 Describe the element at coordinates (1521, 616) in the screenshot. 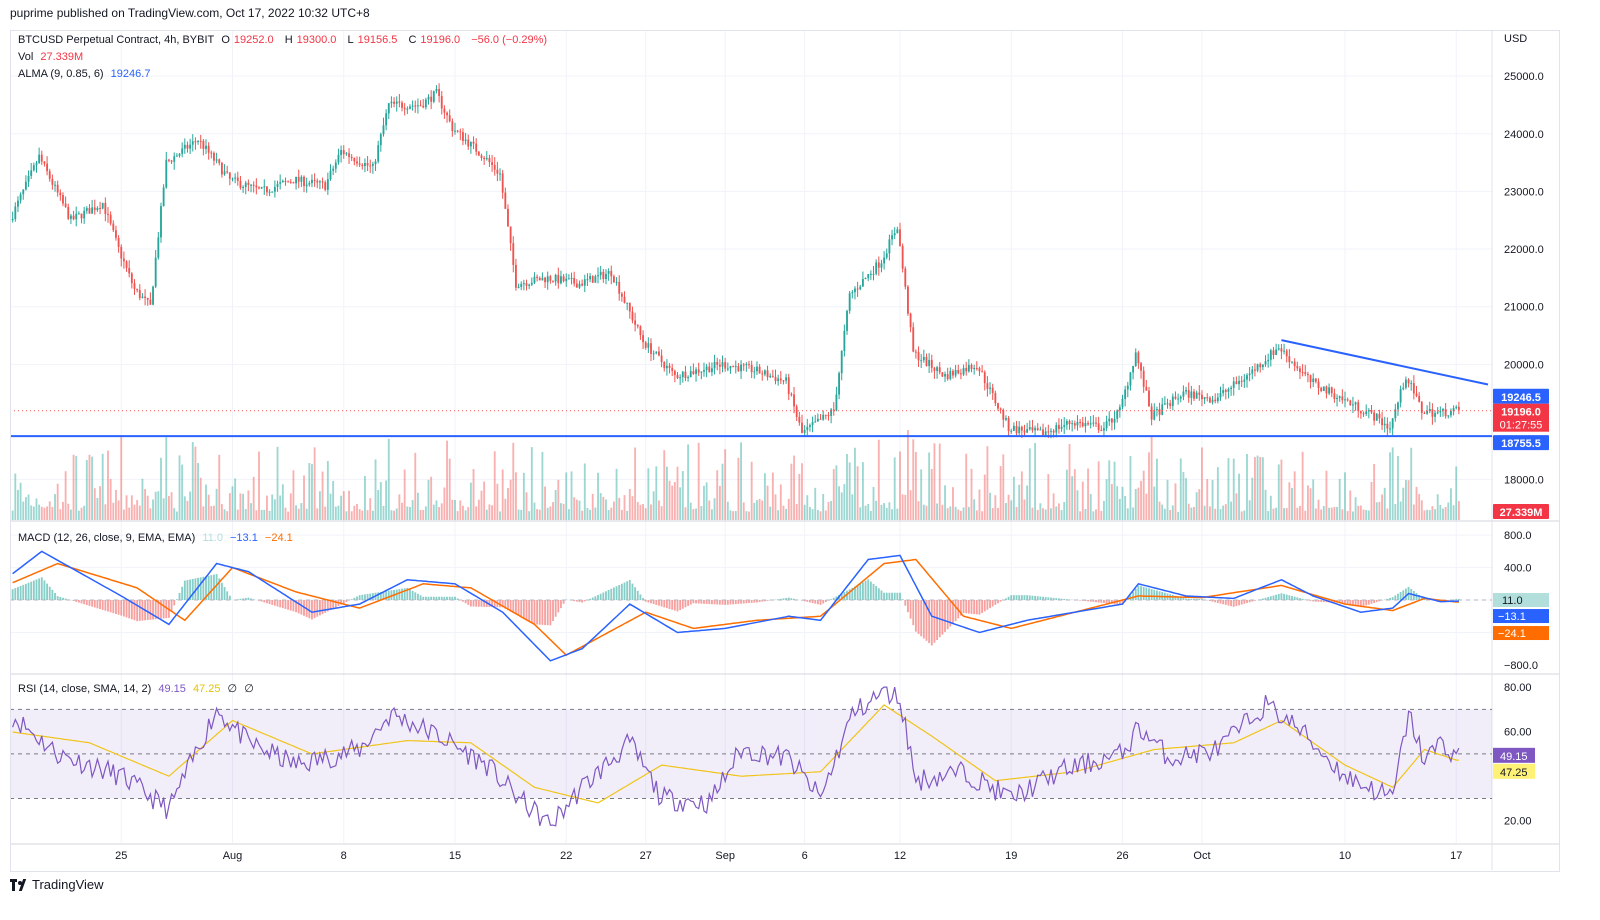

I see `macd-tag-bg` at that location.